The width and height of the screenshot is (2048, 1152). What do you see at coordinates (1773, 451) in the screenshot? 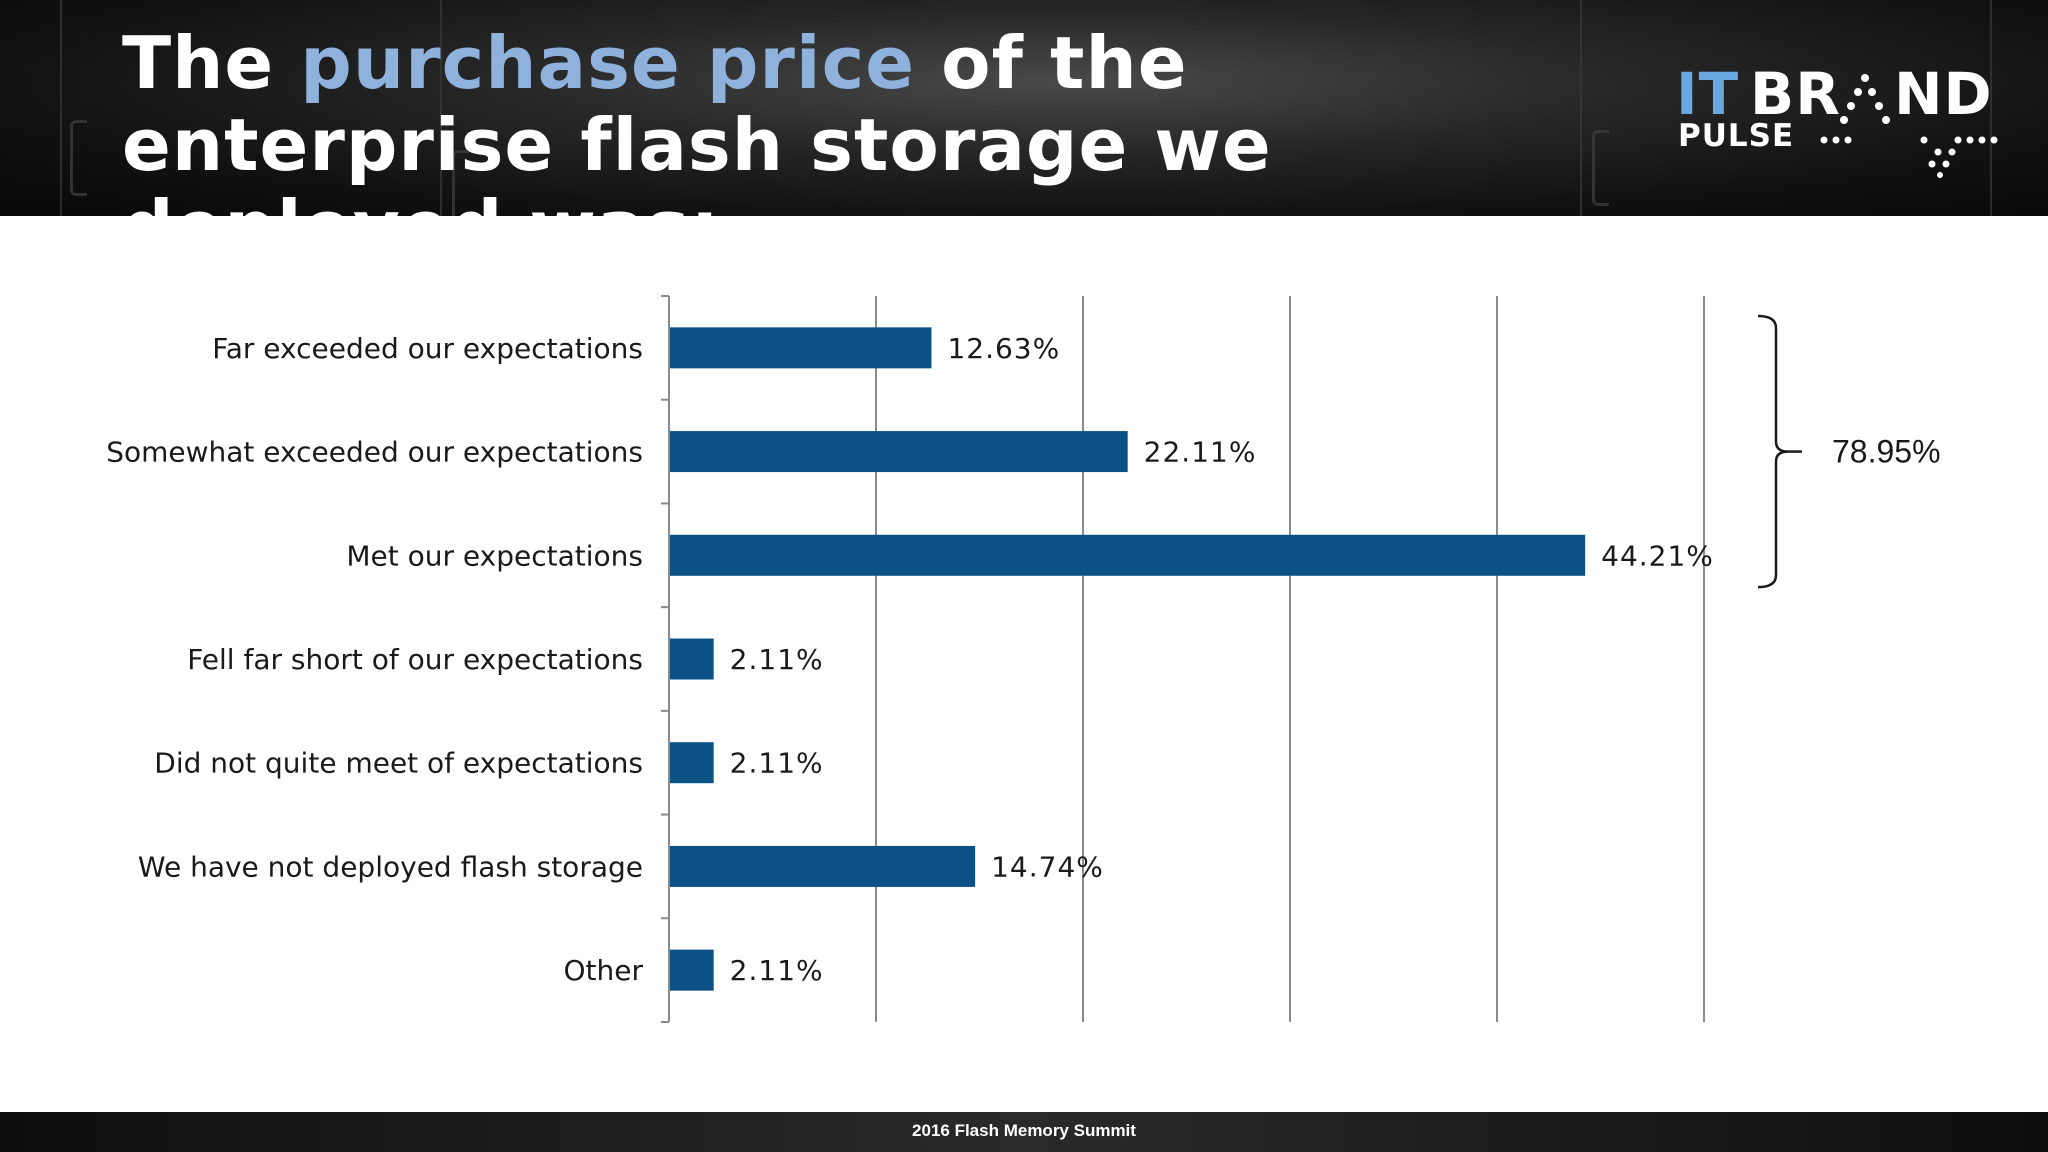
I see `summary-bracket` at bounding box center [1773, 451].